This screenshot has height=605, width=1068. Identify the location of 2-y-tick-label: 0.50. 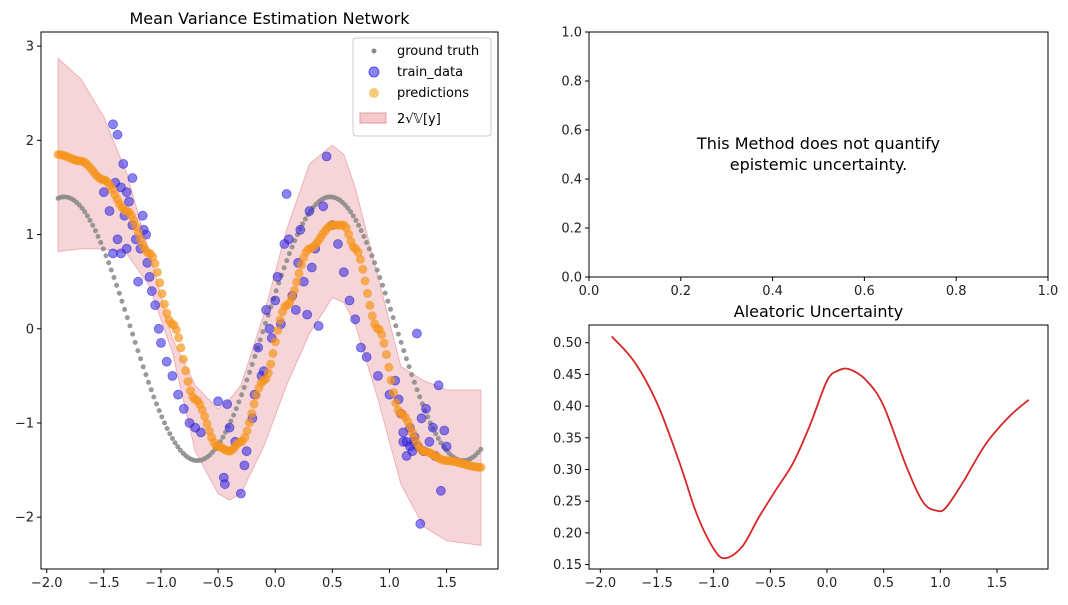
(567, 343).